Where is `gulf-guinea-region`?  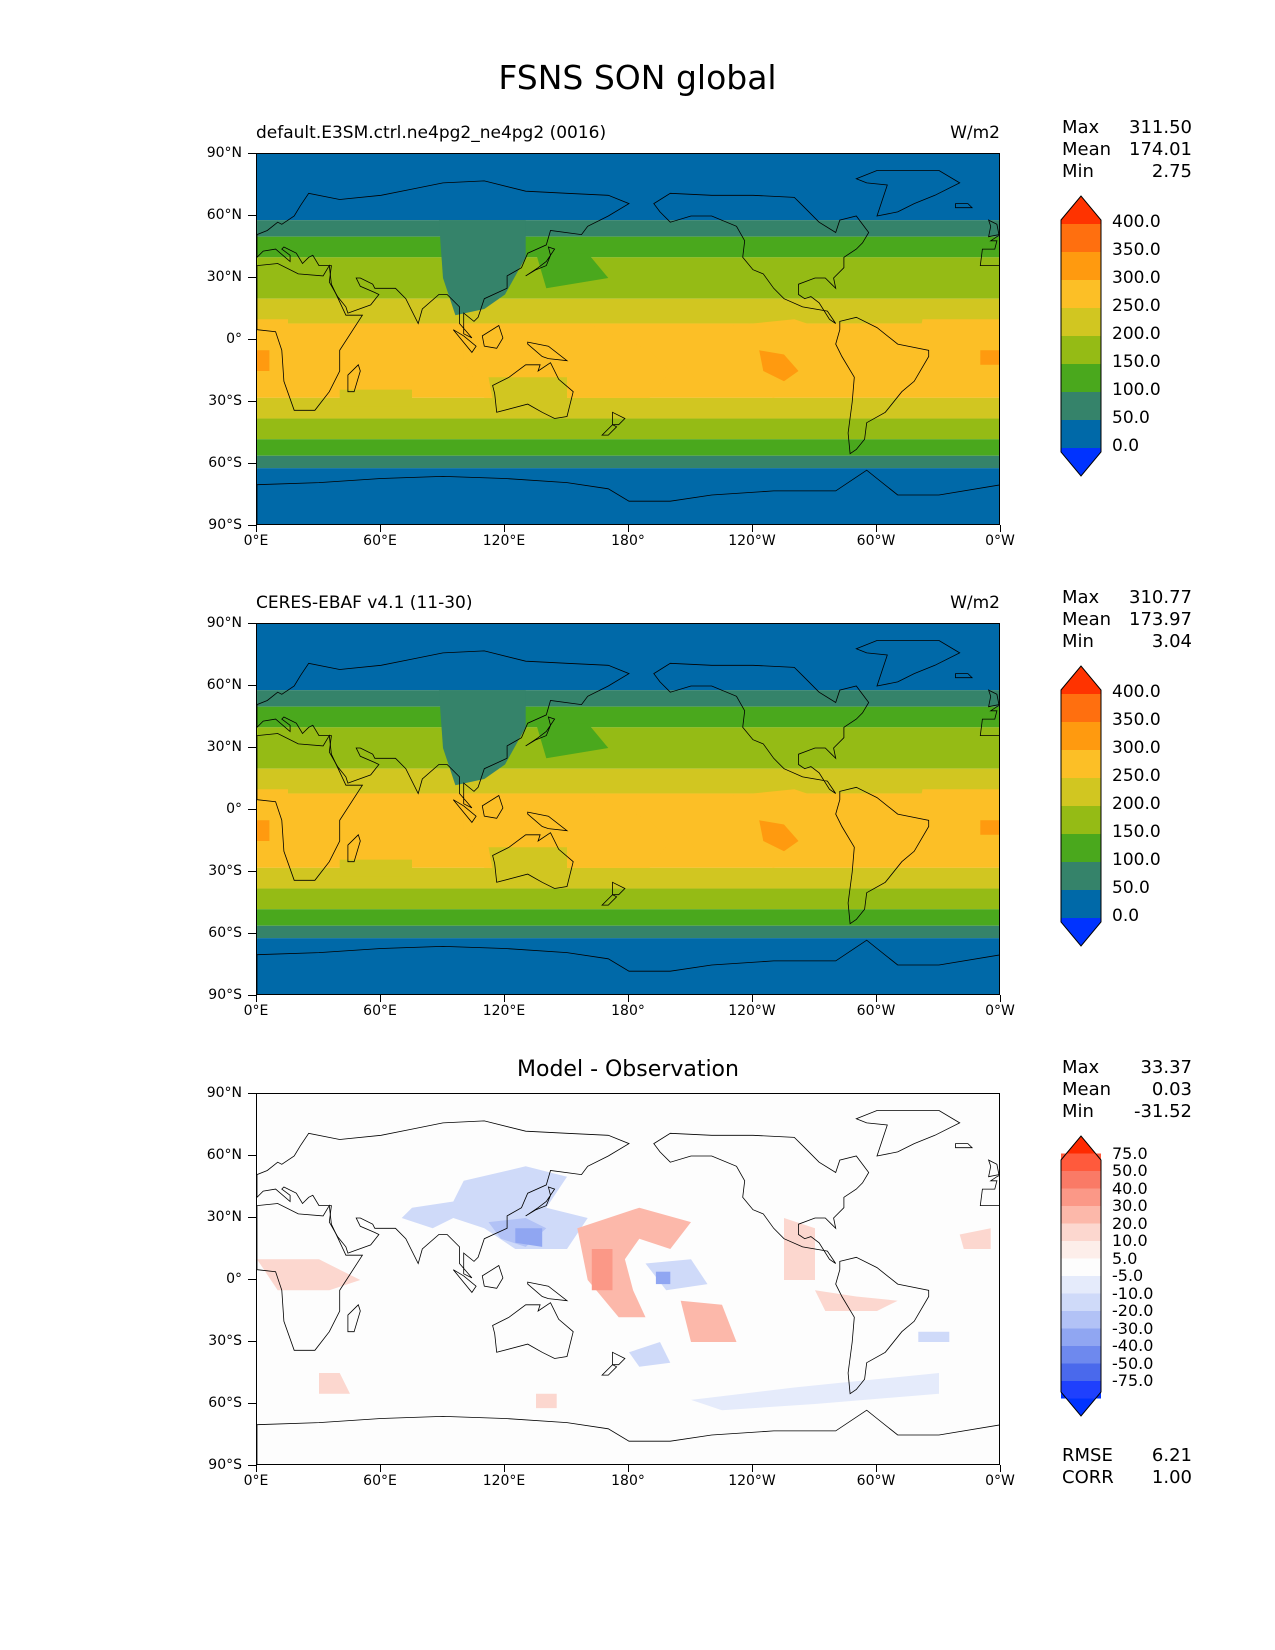
gulf-guinea-region is located at coordinates (263, 830).